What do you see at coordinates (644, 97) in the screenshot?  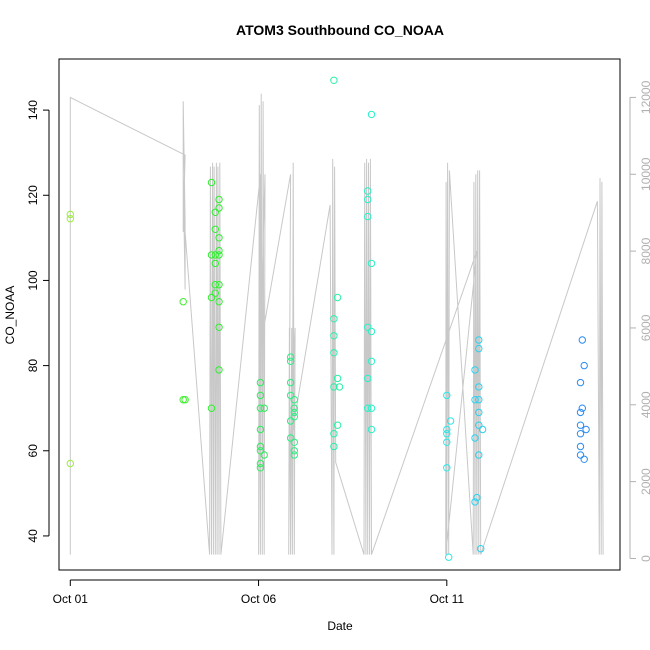 I see `y2-tick-label: 12000` at bounding box center [644, 97].